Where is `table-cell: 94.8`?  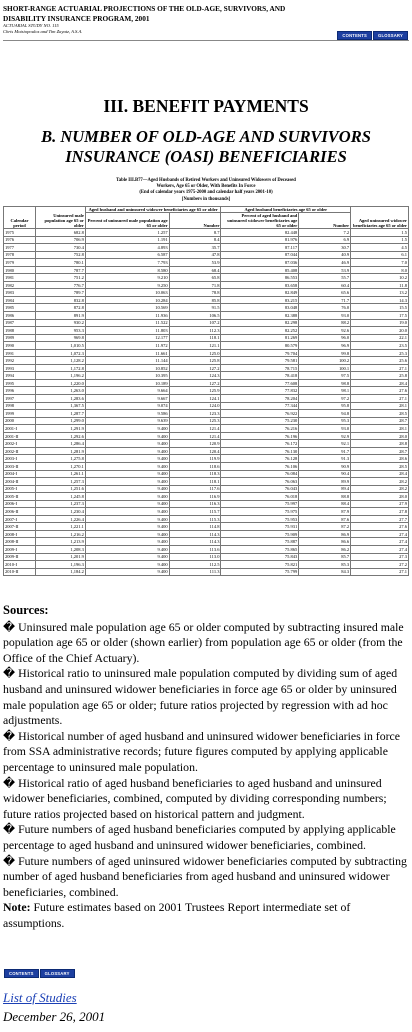 table-cell: 94.8 is located at coordinates (325, 413).